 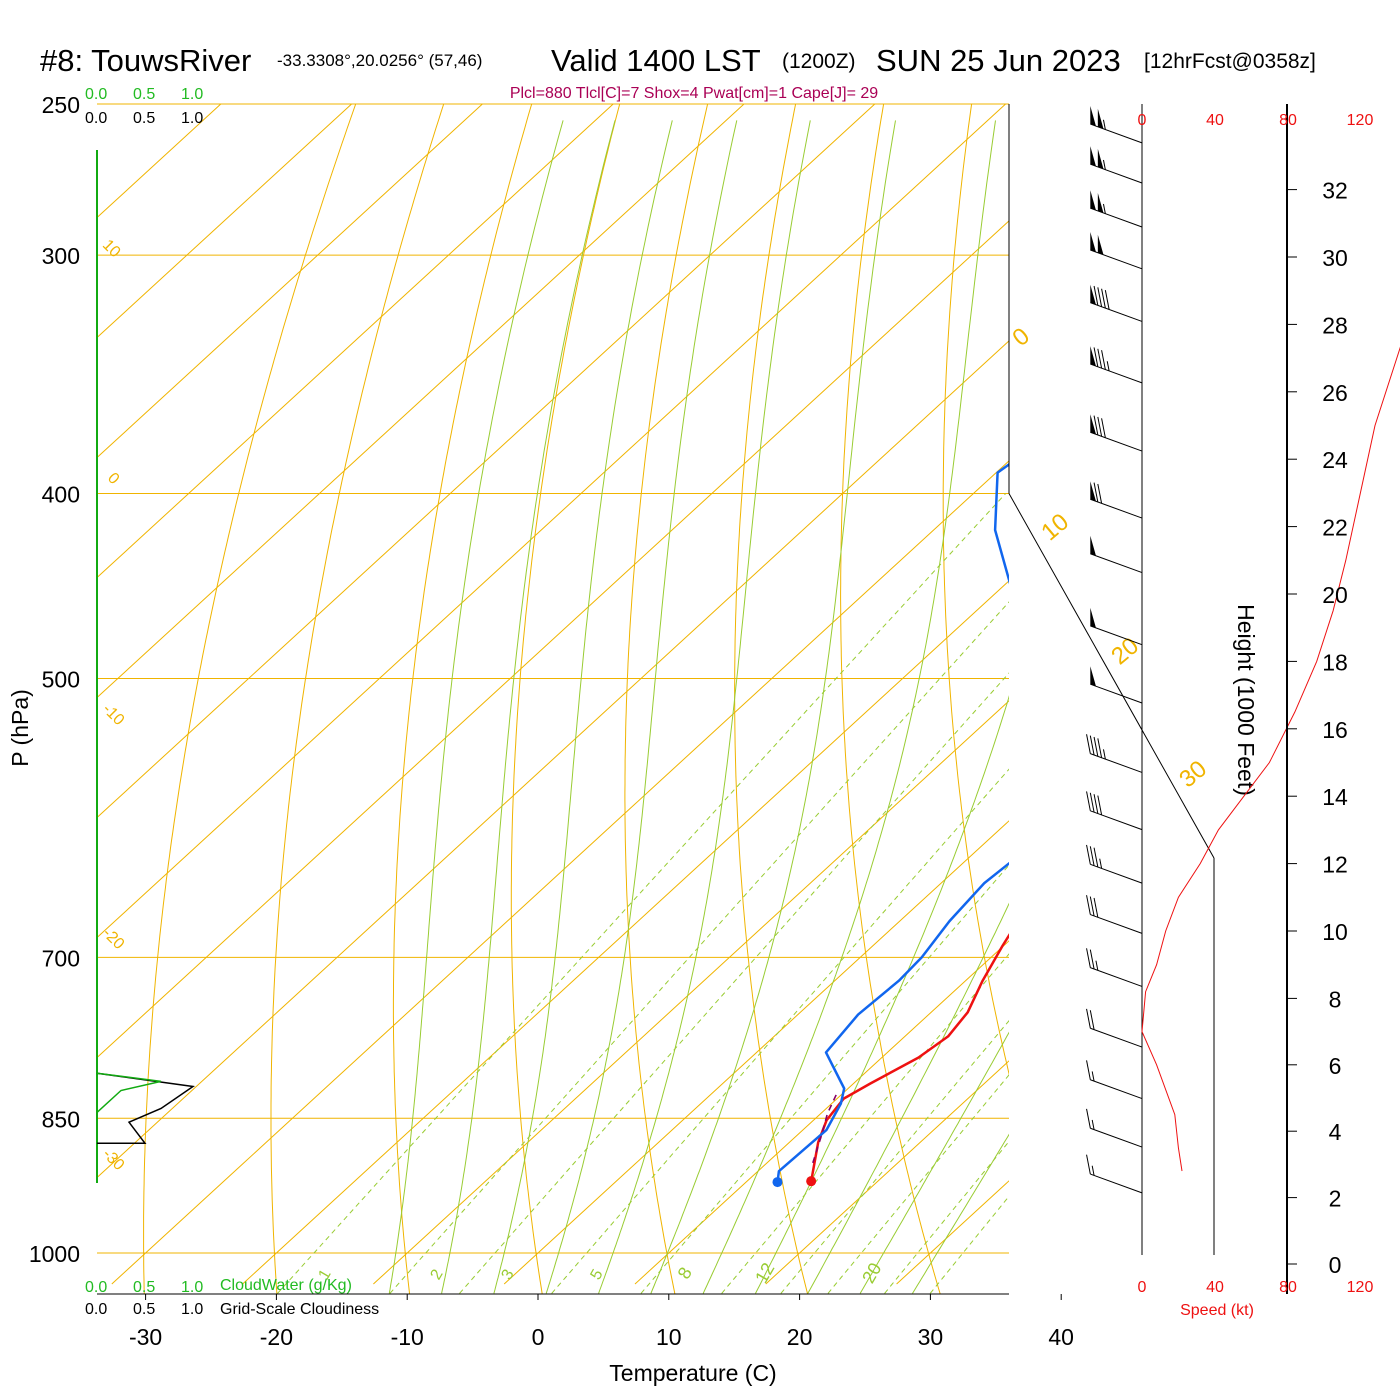 I want to click on height-tick-label: 4, so click(x=1335, y=1132).